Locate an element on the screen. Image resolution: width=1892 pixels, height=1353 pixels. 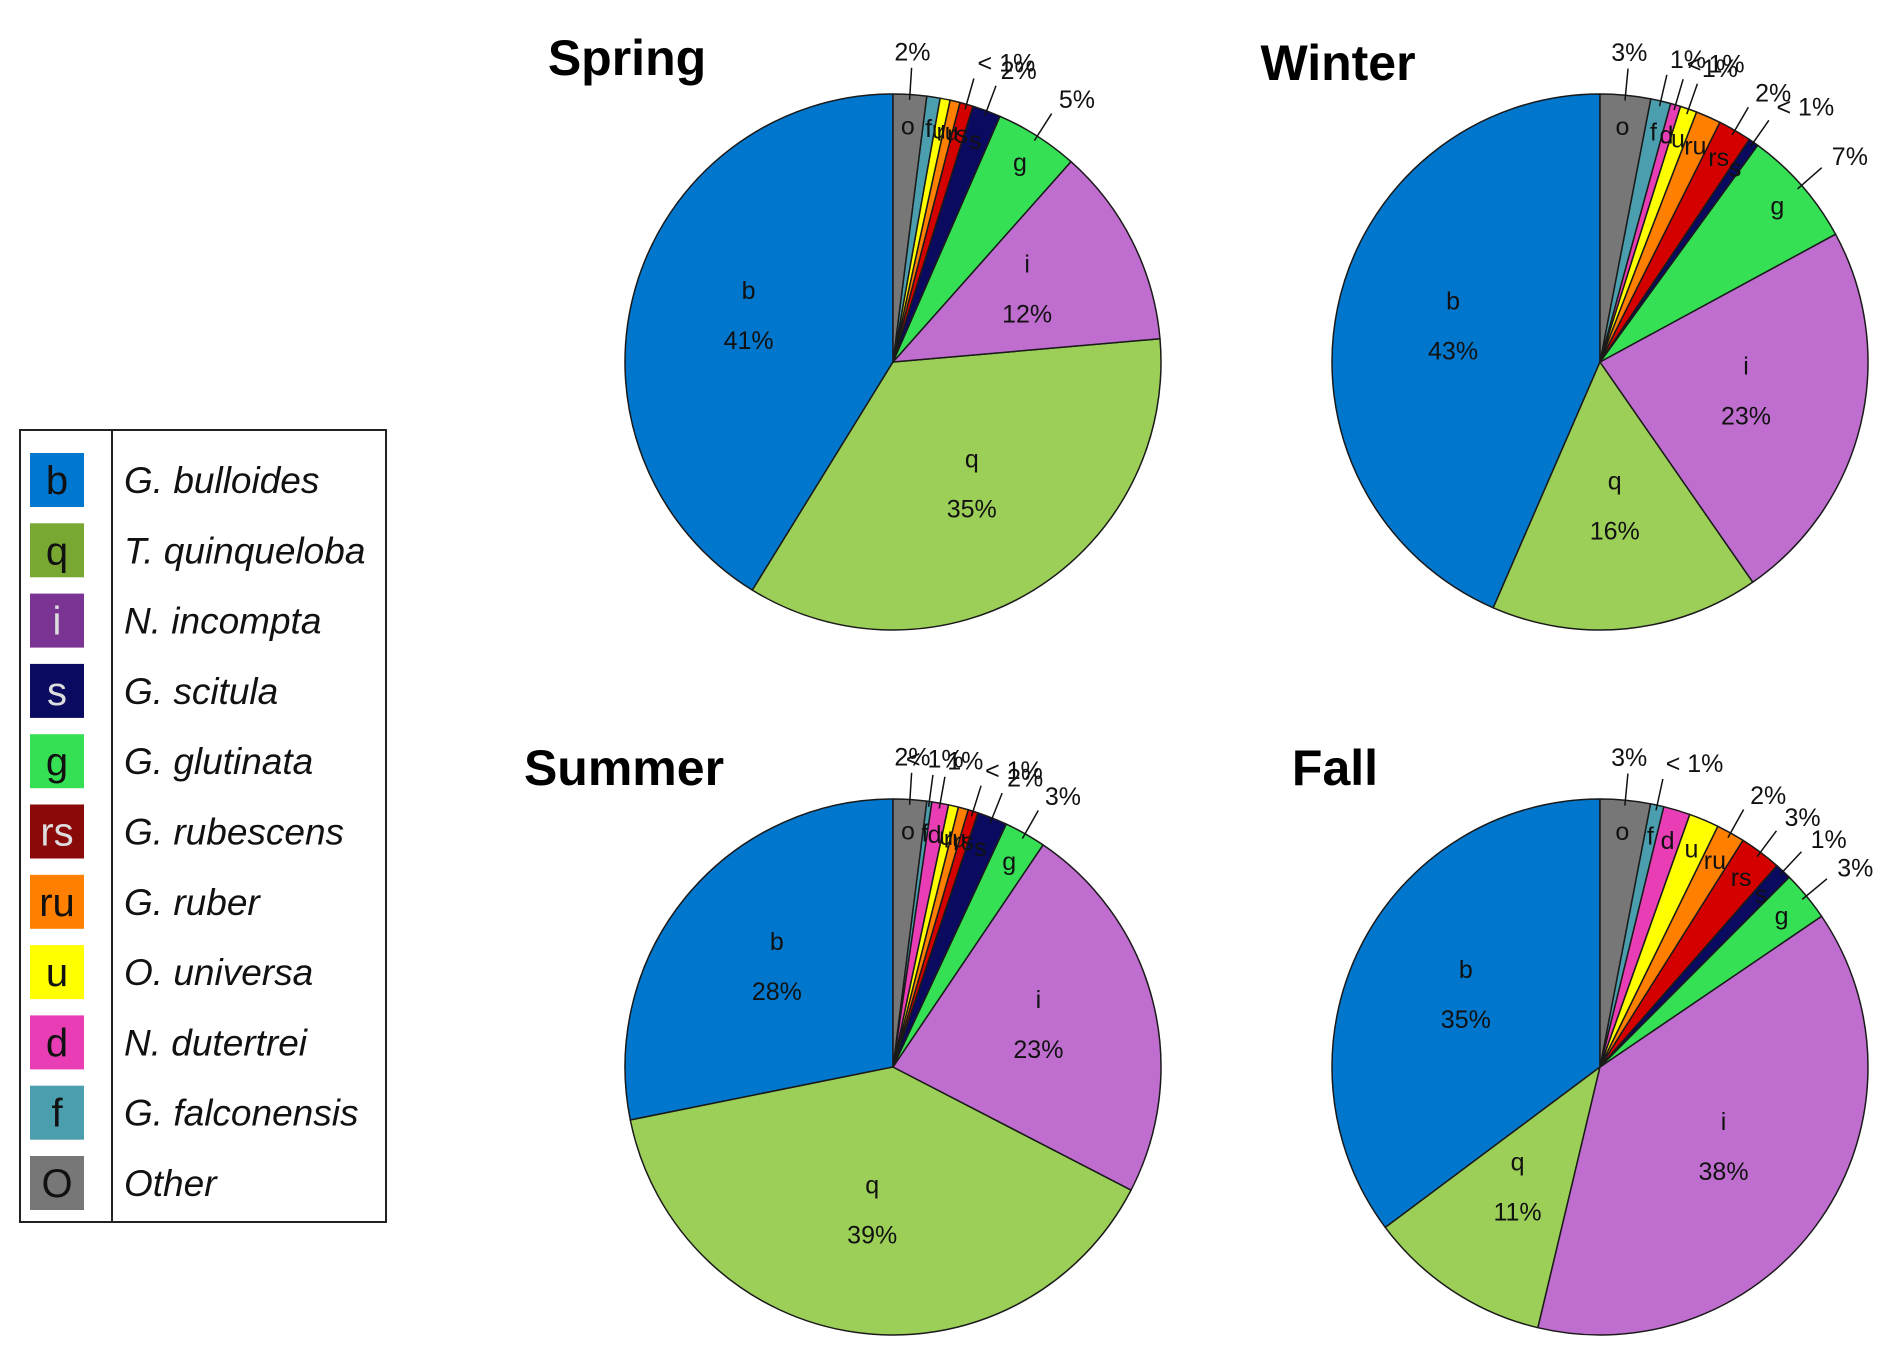
slice-label-spring-b: b is located at coordinates (749, 291).